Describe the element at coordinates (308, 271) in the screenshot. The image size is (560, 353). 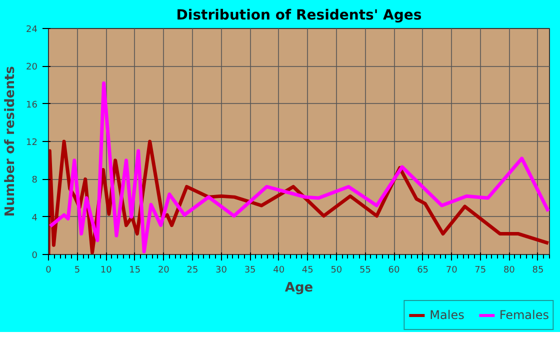
I see `x-tick-label: 45` at that location.